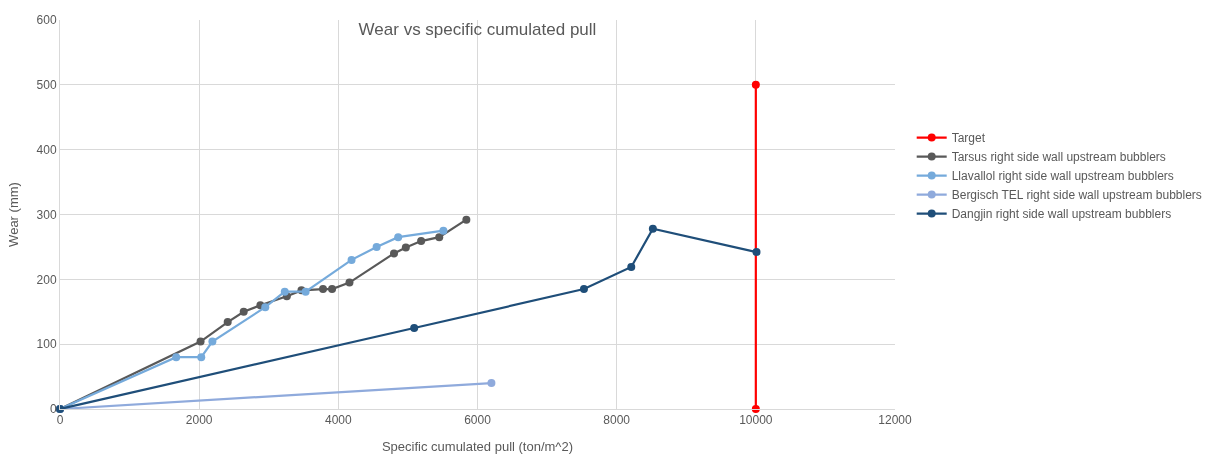 This screenshot has width=1220, height=464. I want to click on x-axis-title: Specific cumulated pull (ton/m^2), so click(477, 446).